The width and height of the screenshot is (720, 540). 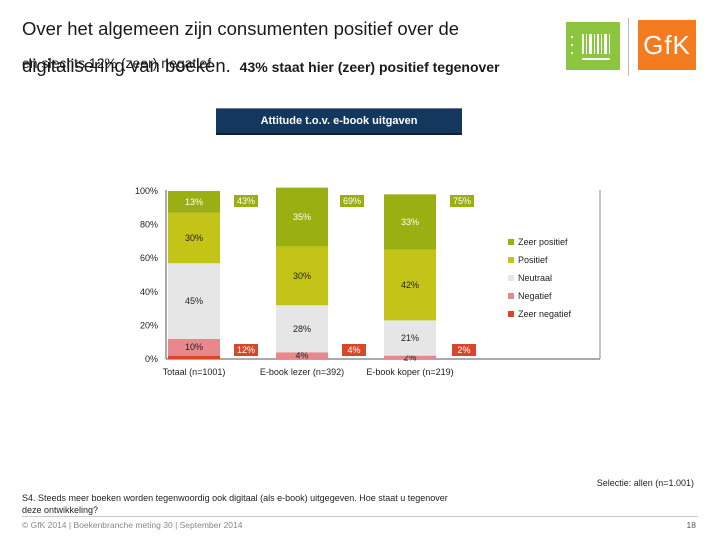 I want to click on barcode-logo, so click(x=593, y=46).